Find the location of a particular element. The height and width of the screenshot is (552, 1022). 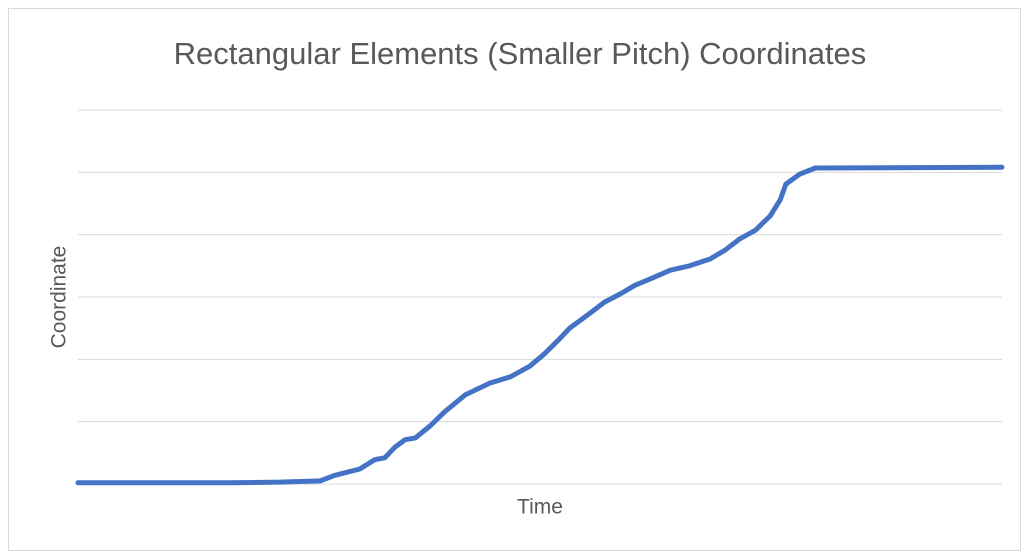

y-axis-label: Coordinate is located at coordinates (59, 297).